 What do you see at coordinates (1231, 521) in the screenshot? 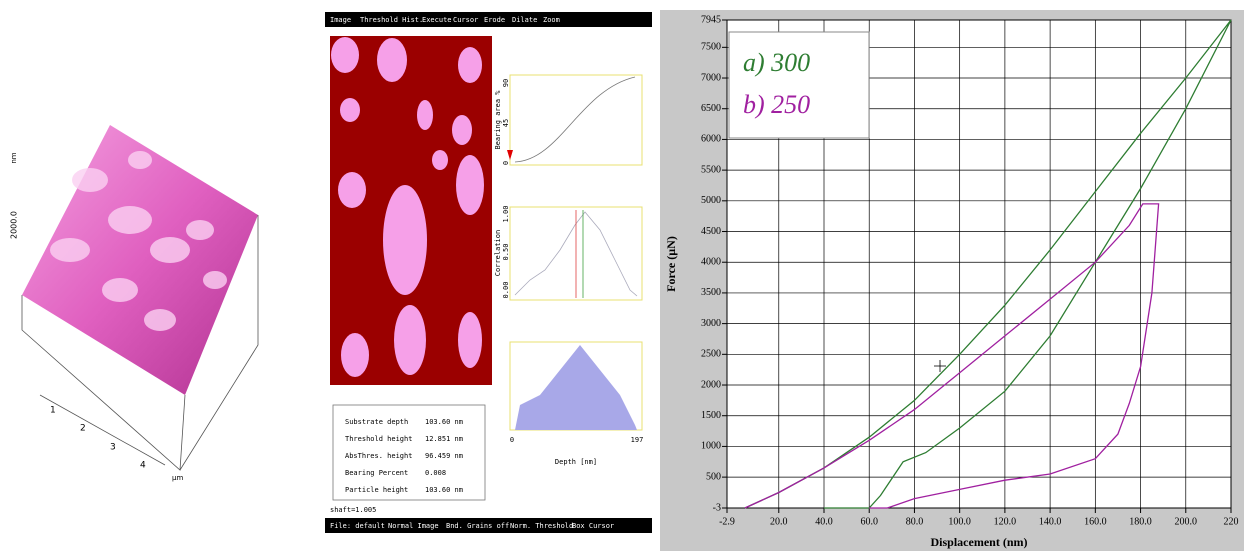
I see `x-tick-label: 220` at bounding box center [1231, 521].